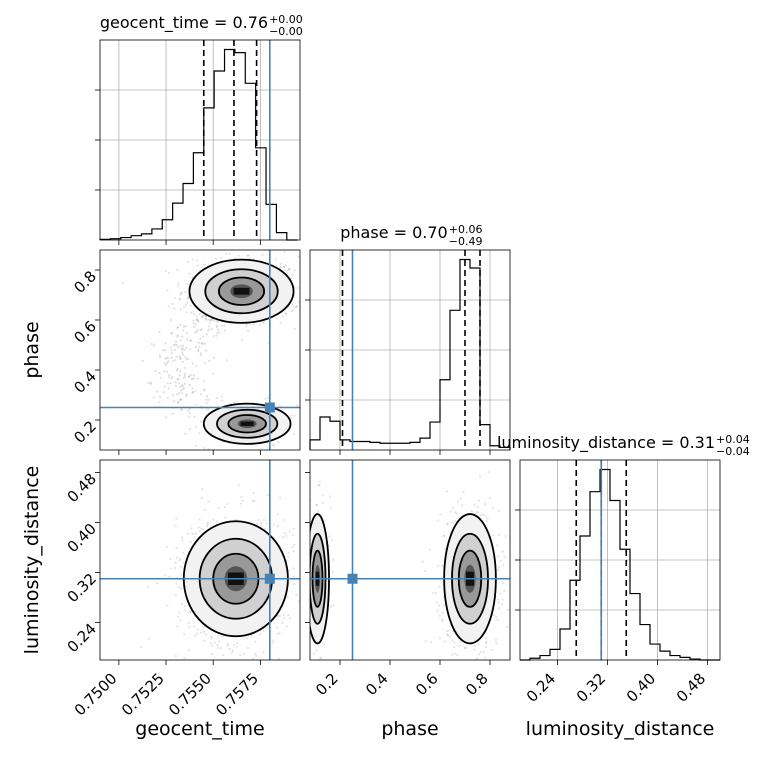 Image resolution: width=760 pixels, height=760 pixels. Describe the element at coordinates (591, 688) in the screenshot. I see `x-tick-label: 0.32` at that location.